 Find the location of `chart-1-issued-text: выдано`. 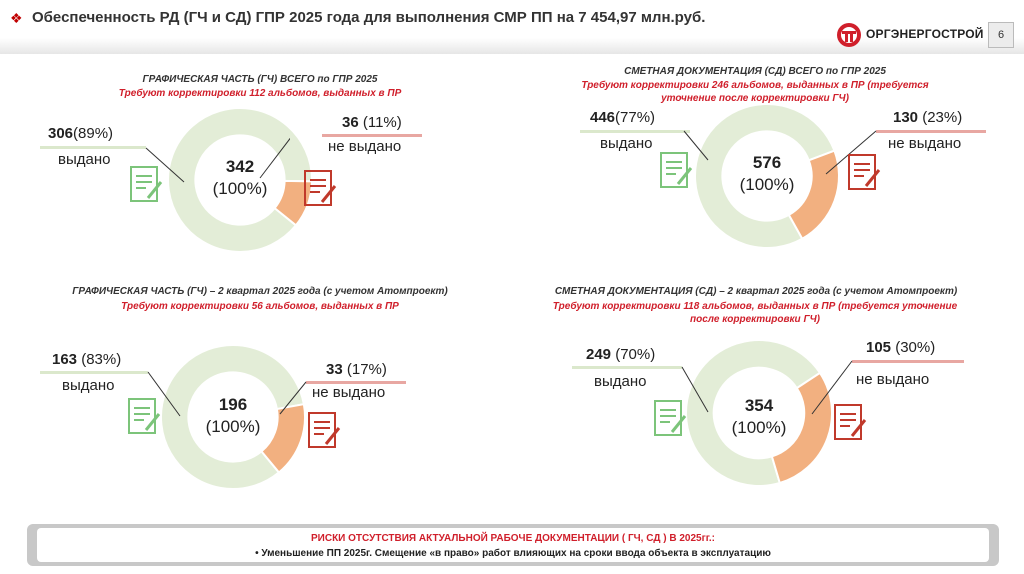

chart-1-issued-text: выдано is located at coordinates (84, 159).